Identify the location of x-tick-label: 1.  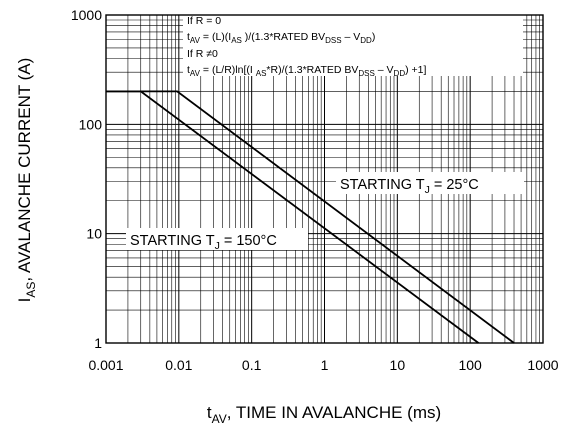
(325, 365).